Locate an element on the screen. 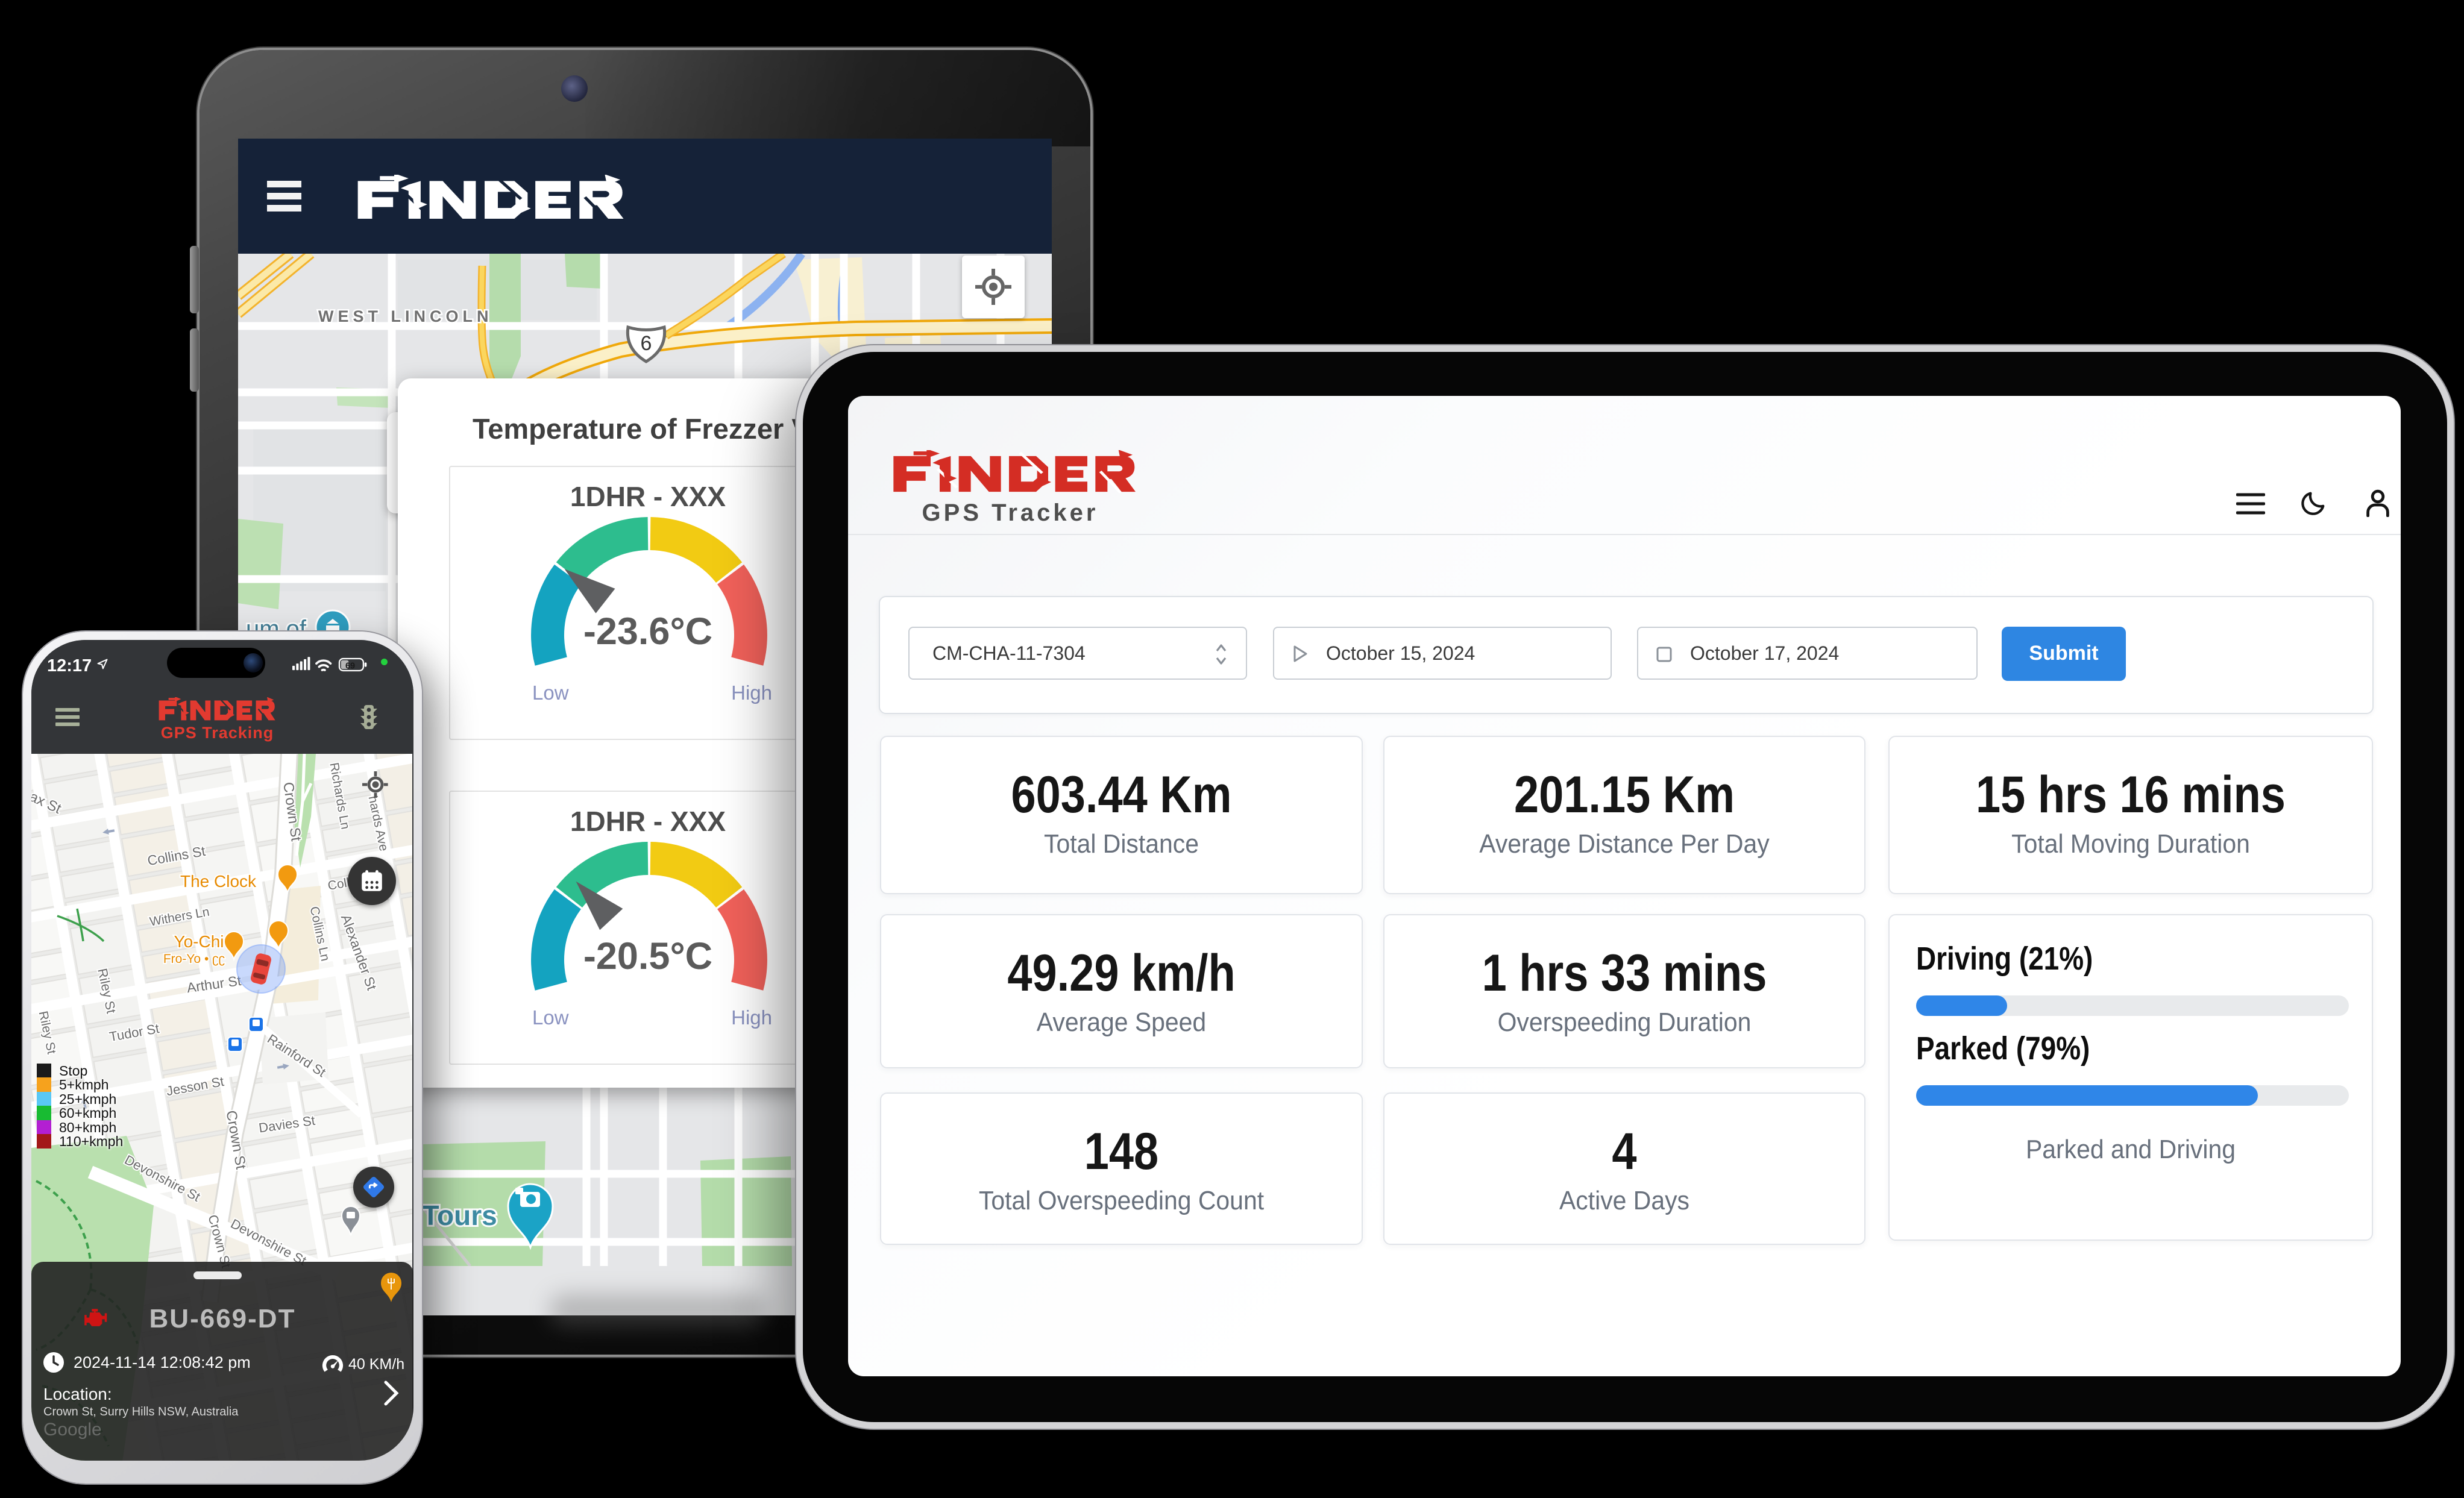 The width and height of the screenshot is (2464, 1498). svg-text: 6 is located at coordinates (646, 343).